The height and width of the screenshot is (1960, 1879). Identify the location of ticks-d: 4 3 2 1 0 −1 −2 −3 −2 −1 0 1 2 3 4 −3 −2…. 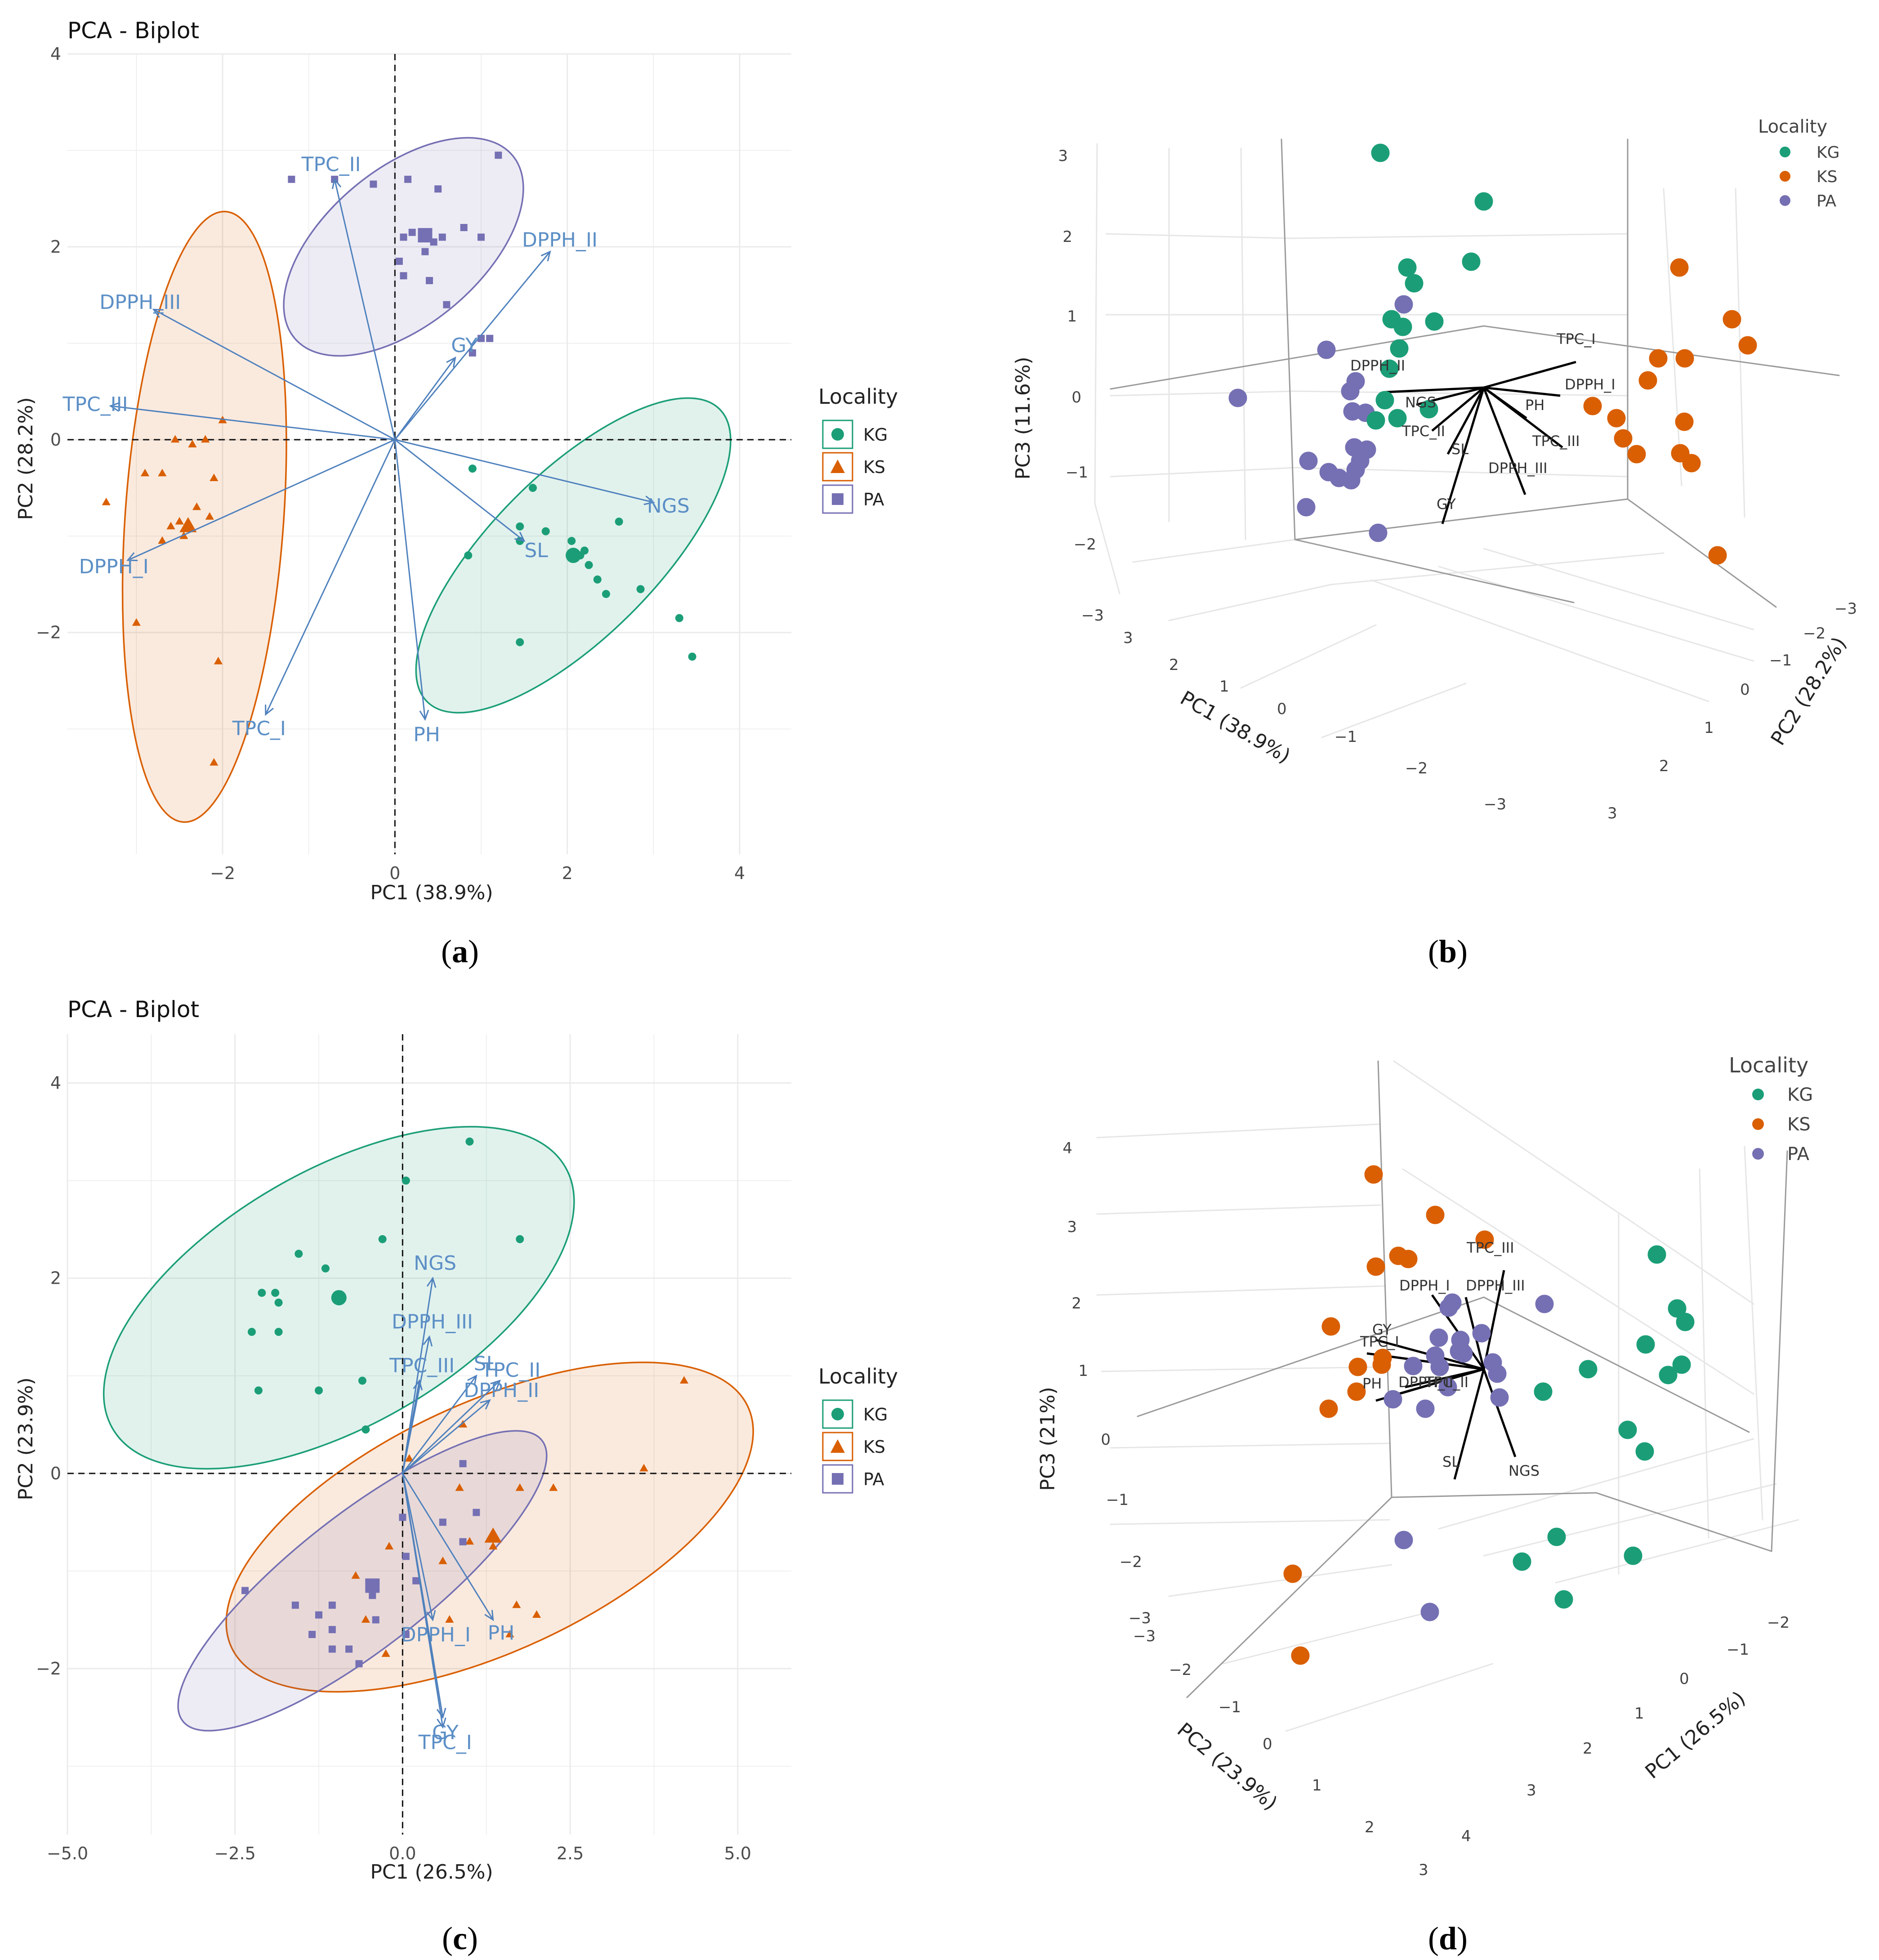
(1426, 1509).